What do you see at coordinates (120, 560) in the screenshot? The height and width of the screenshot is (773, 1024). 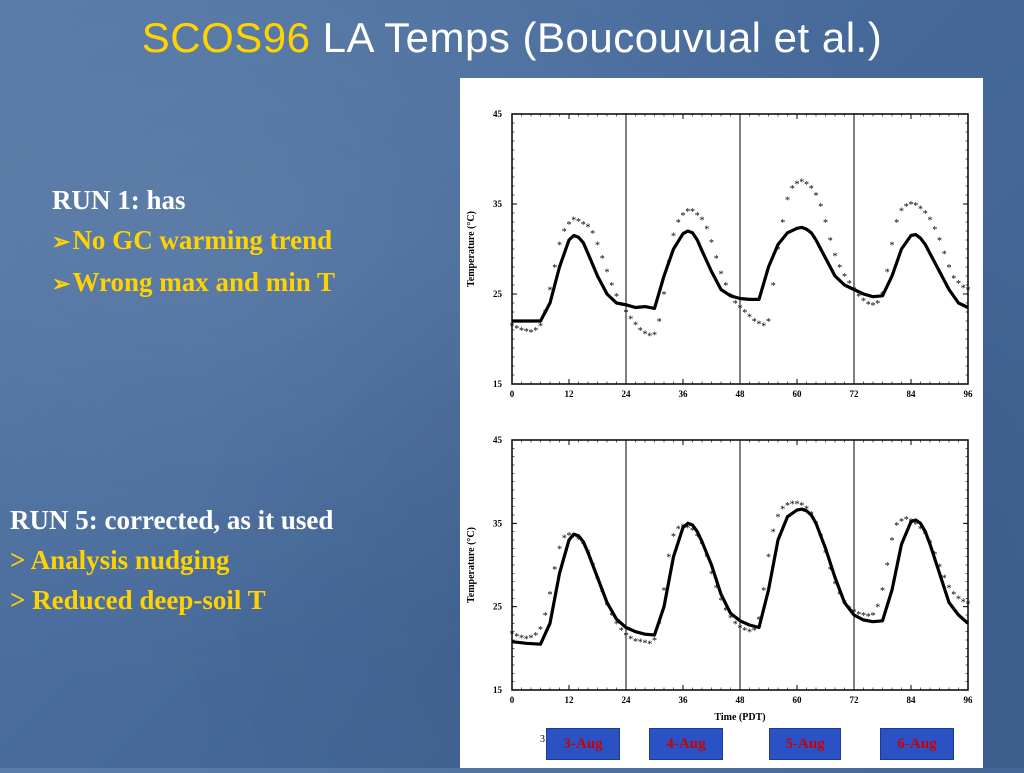 I see `run5-bullet-1: > Analysis nudging` at bounding box center [120, 560].